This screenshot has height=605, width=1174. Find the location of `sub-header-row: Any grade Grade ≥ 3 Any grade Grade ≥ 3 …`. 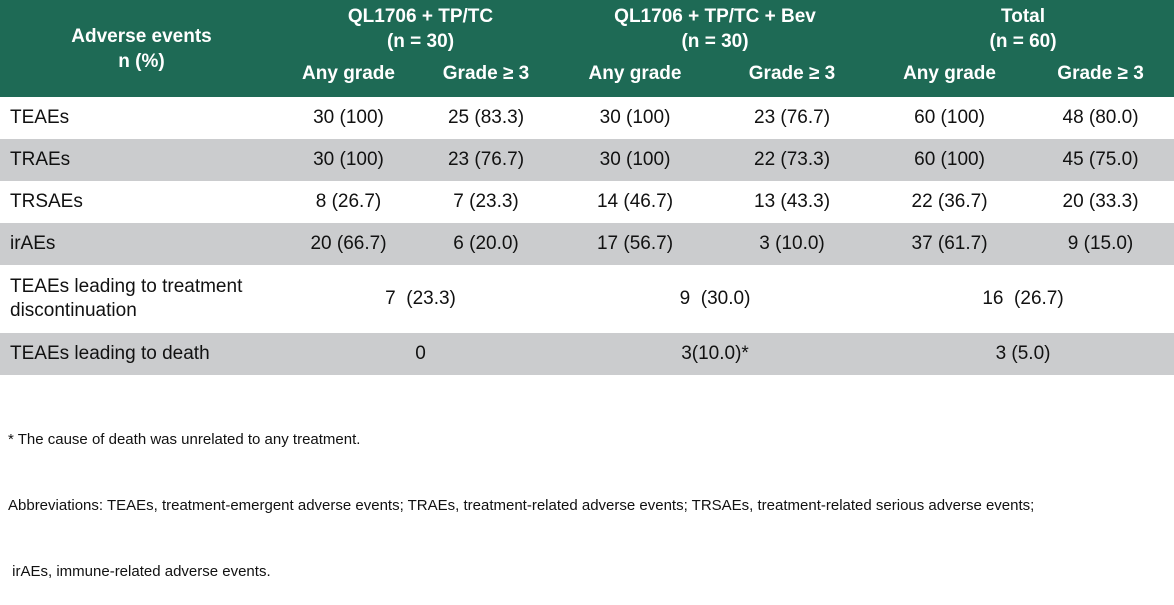

sub-header-row: Any grade Grade ≥ 3 Any grade Grade ≥ 3 … is located at coordinates (587, 77).